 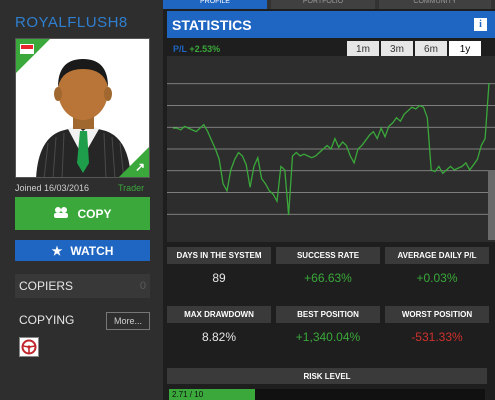 What do you see at coordinates (331, 24) in the screenshot?
I see `statistics-header: STATISTICS i` at bounding box center [331, 24].